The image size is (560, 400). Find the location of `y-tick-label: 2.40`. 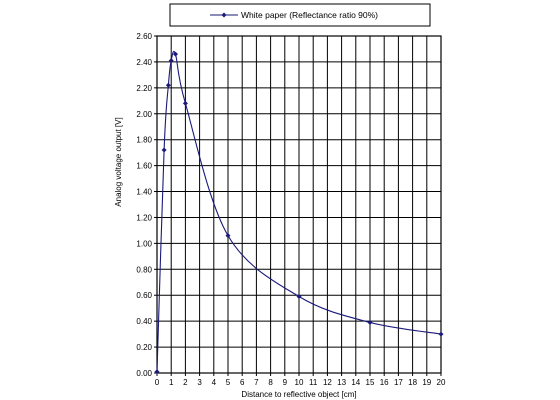

y-tick-label: 2.40 is located at coordinates (144, 62).